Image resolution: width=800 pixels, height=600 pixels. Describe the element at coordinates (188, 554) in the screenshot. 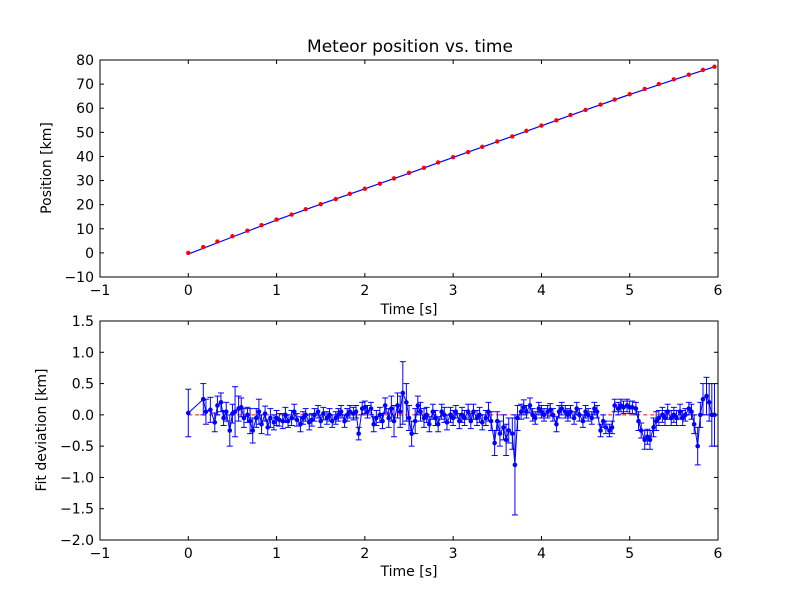

I see `bottom-x-tick-label: 0` at that location.